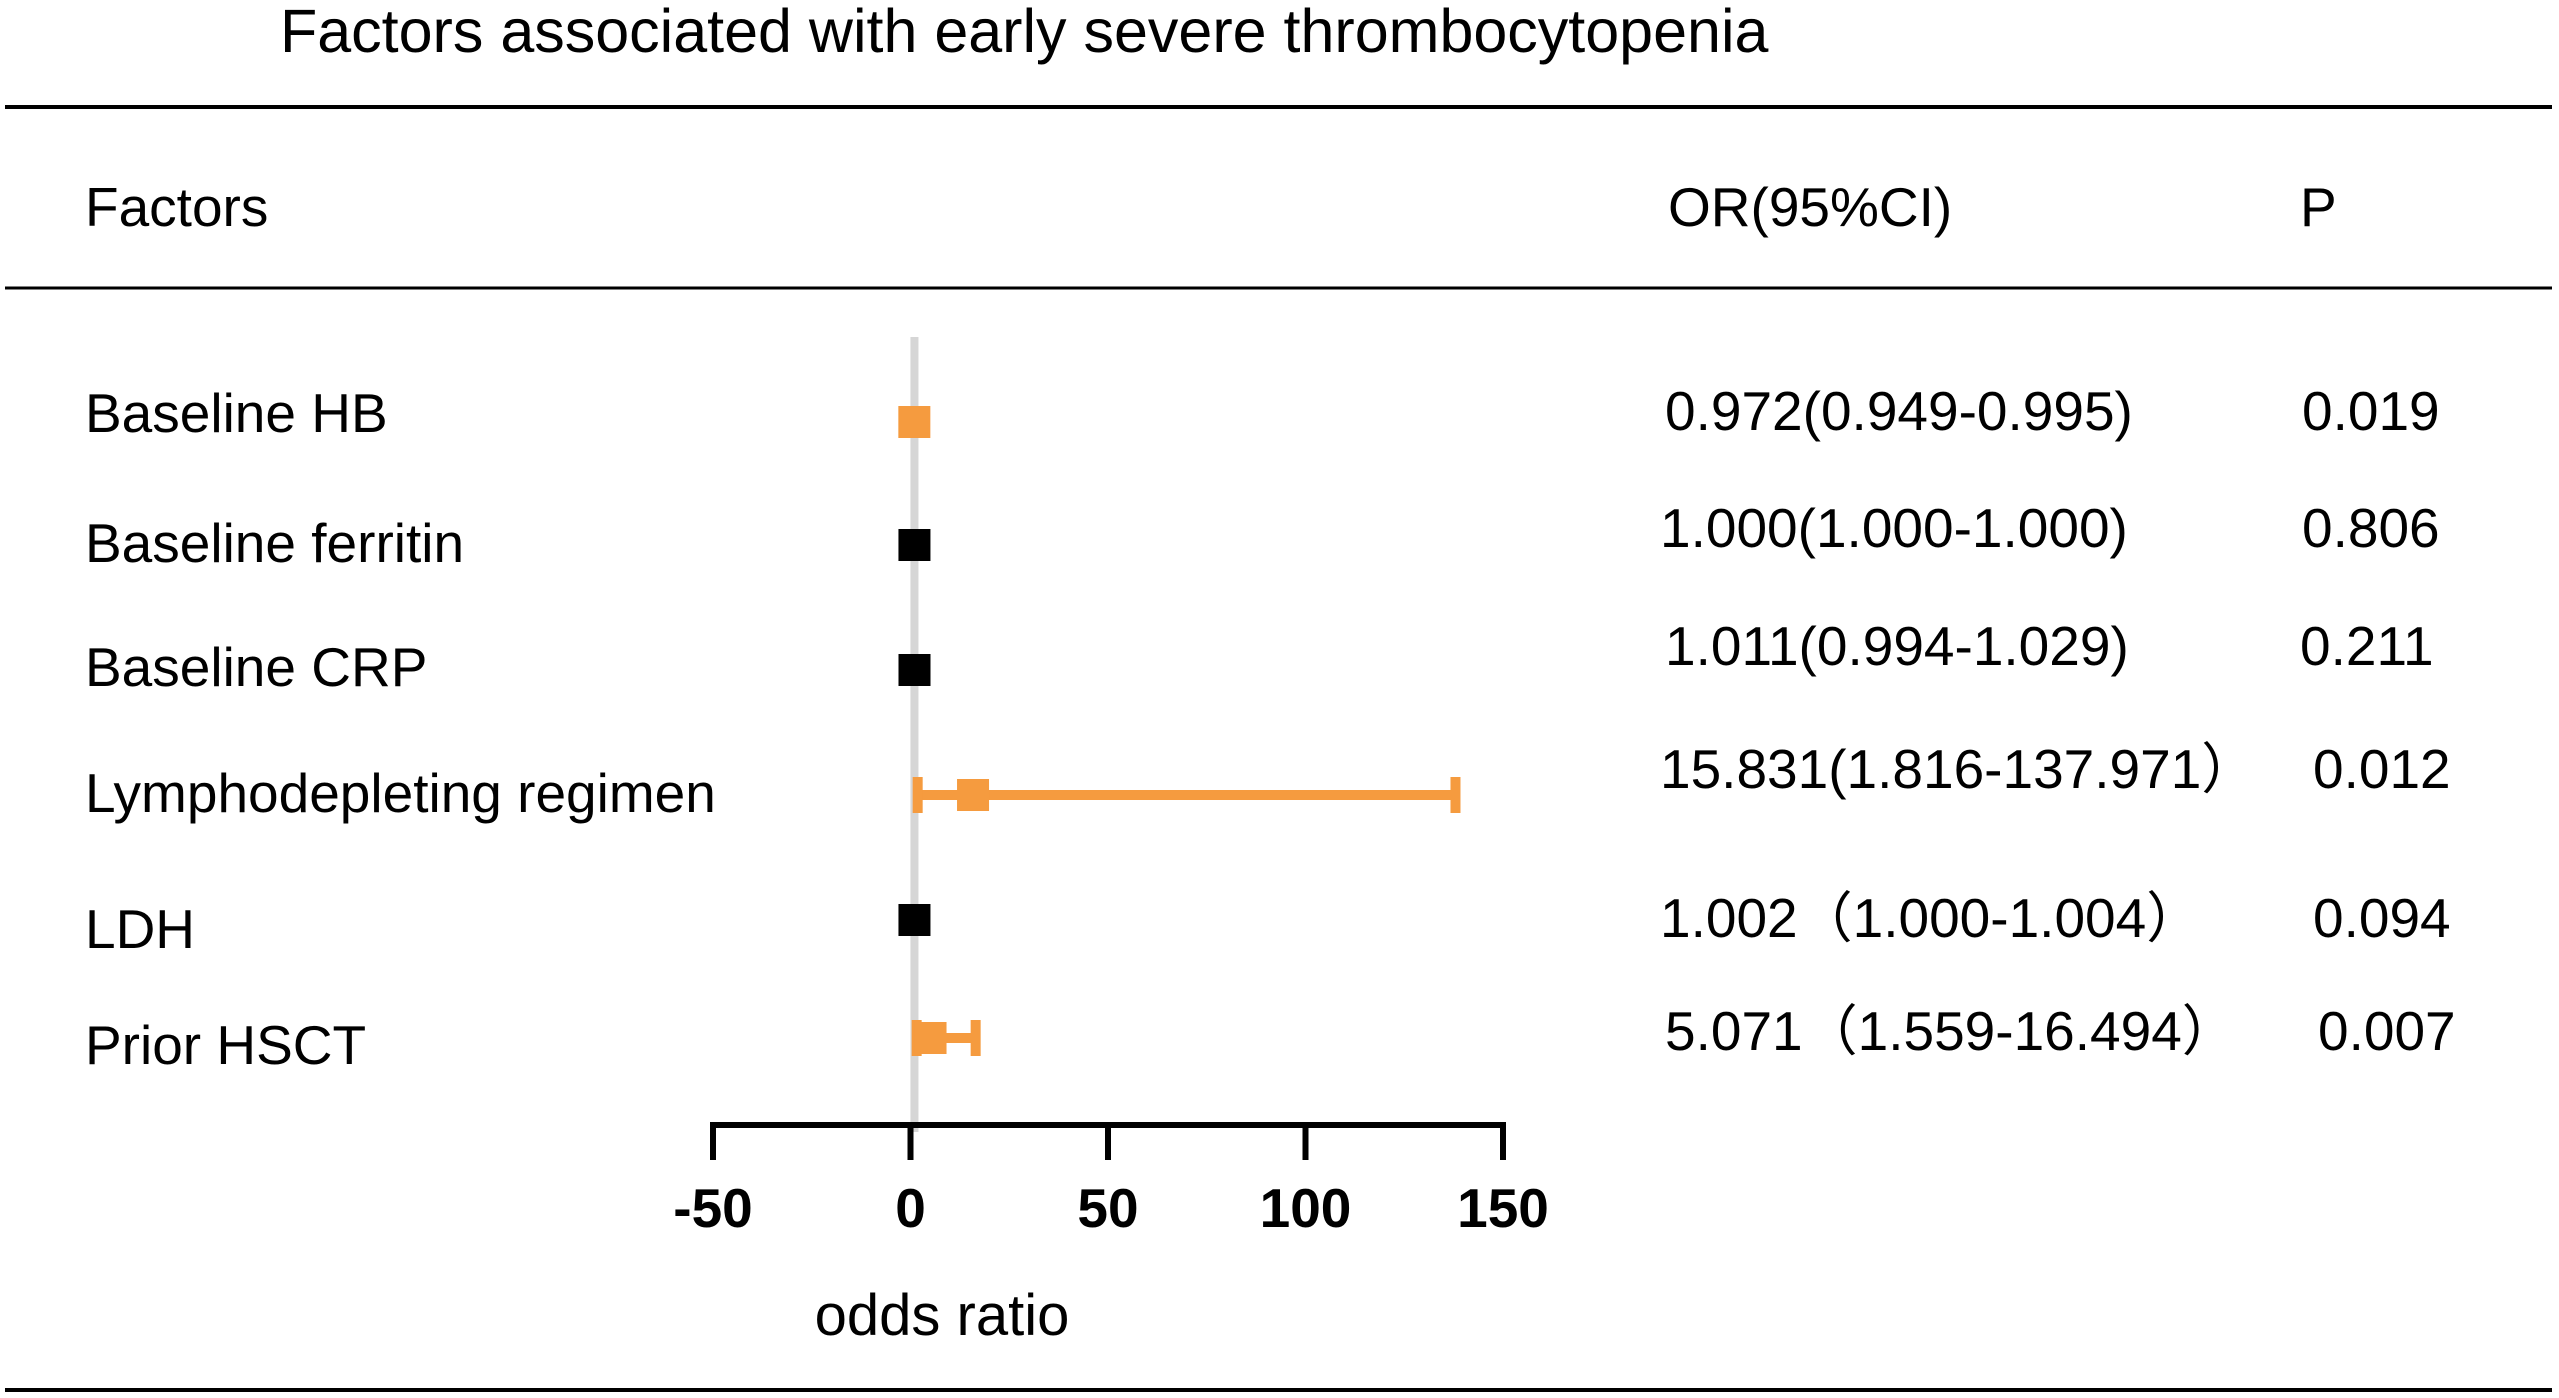 Image resolution: width=2559 pixels, height=1398 pixels. I want to click on row-prior-hsct, so click(946, 1038).